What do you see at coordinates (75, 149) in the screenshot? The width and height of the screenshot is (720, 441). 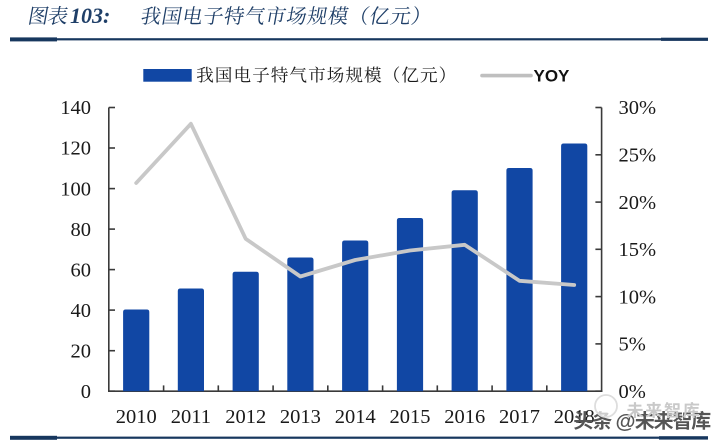 I see `svg-text: 120` at bounding box center [75, 149].